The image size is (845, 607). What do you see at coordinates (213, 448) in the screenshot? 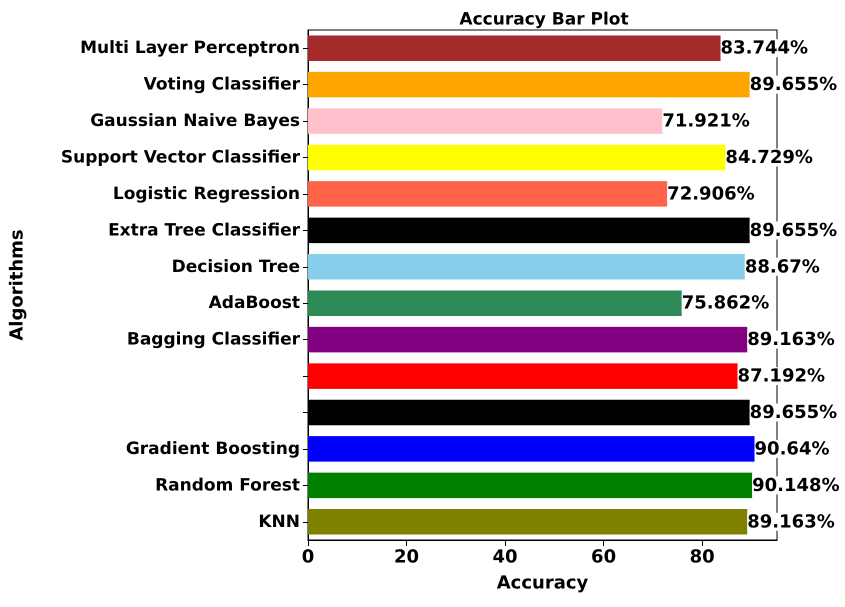
I see `y-tick-label: Gradient Boosting` at bounding box center [213, 448].